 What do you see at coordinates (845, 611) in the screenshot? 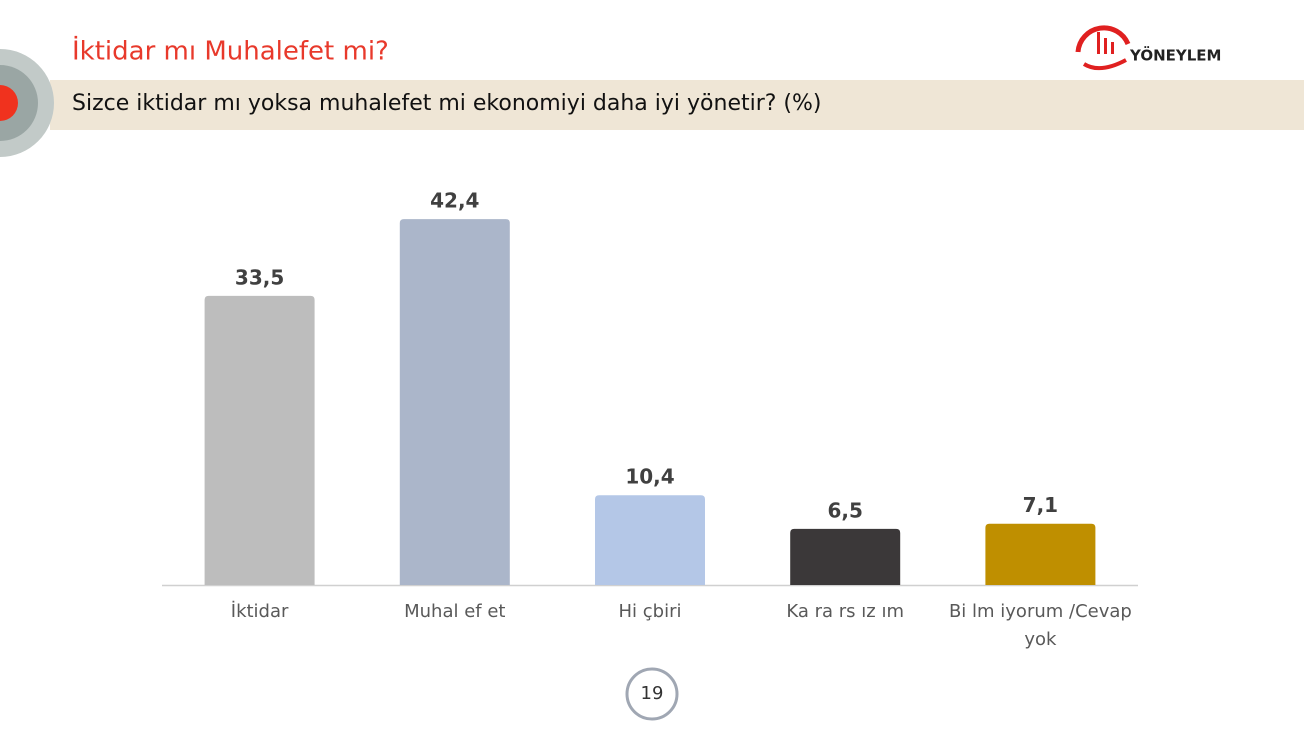
I see `x-tick-label: Ka ra rs ız ım` at bounding box center [845, 611].